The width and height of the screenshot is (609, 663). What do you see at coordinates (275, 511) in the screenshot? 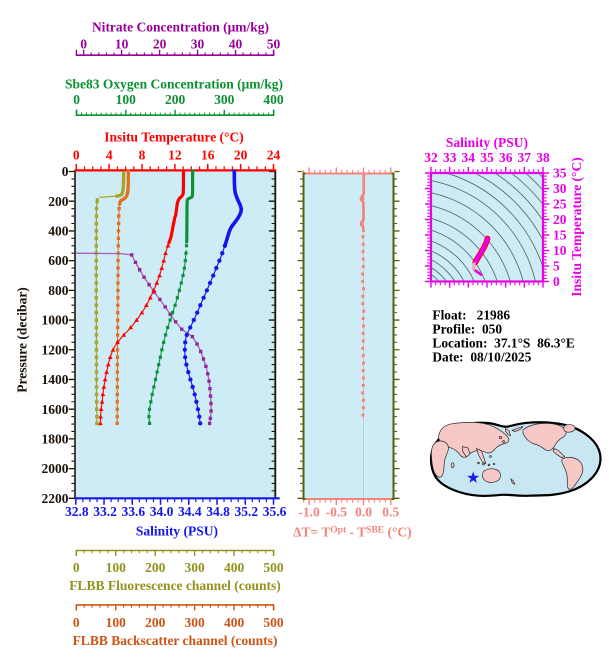
I see `svg-text: 35.6` at bounding box center [275, 511].